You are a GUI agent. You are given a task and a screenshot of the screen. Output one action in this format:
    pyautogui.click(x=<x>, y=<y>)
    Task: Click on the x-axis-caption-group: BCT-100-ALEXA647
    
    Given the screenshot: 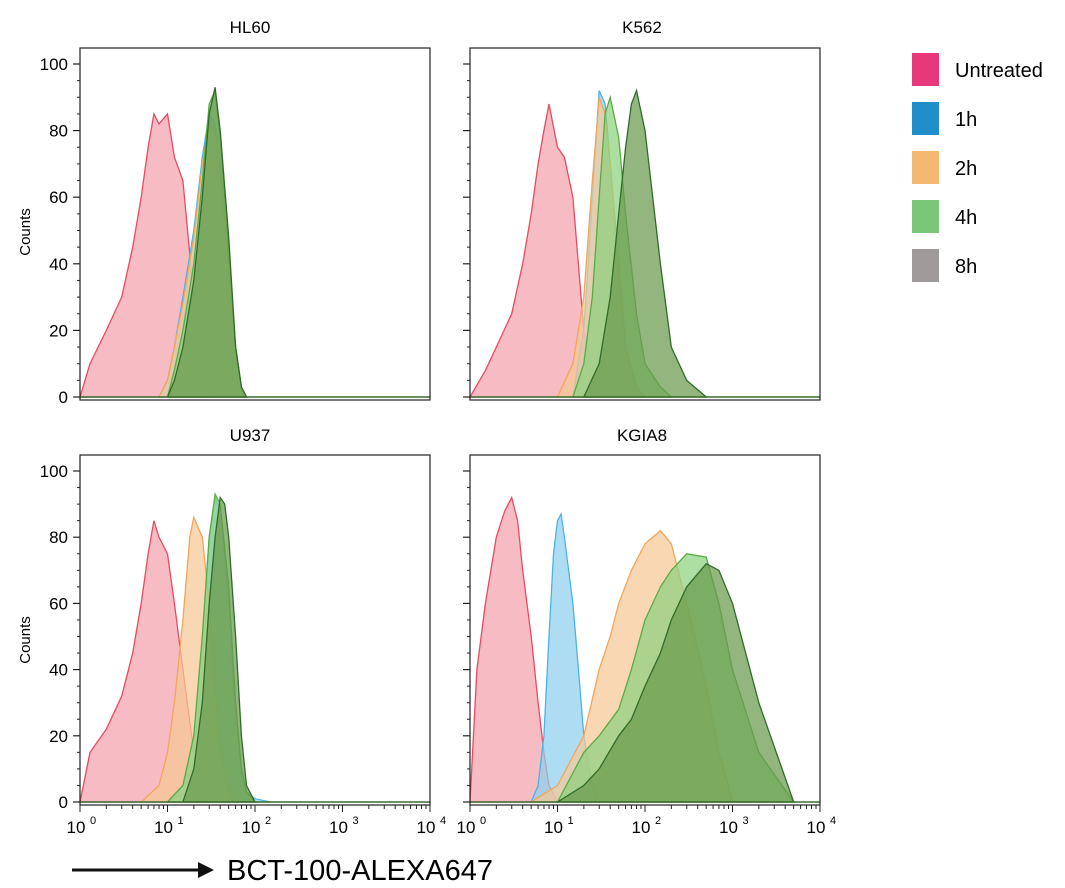 What is the action you would take?
    pyautogui.click(x=282, y=871)
    